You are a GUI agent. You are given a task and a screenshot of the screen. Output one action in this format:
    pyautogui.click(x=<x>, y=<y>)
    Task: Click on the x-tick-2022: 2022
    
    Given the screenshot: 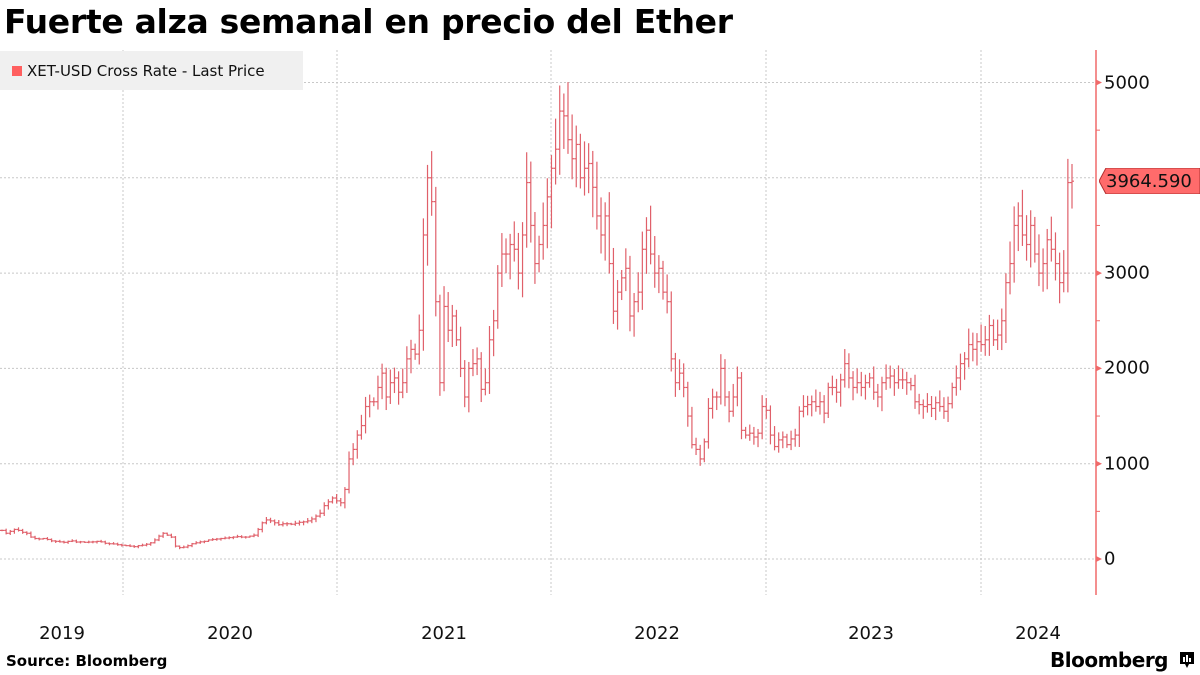 What is the action you would take?
    pyautogui.click(x=657, y=633)
    